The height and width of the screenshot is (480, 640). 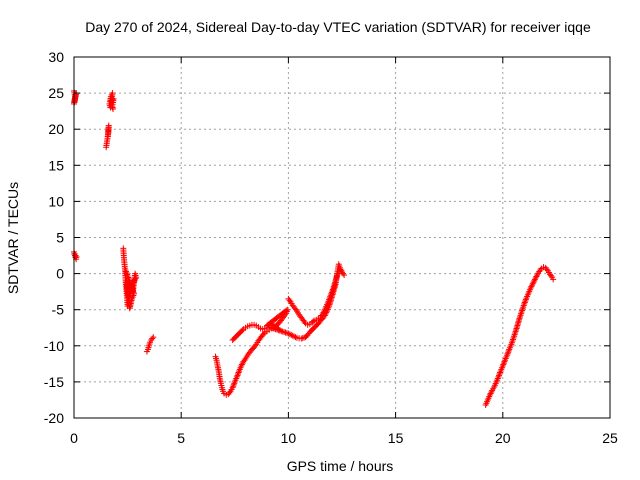 I want to click on x-tick-label: 0, so click(x=74, y=438).